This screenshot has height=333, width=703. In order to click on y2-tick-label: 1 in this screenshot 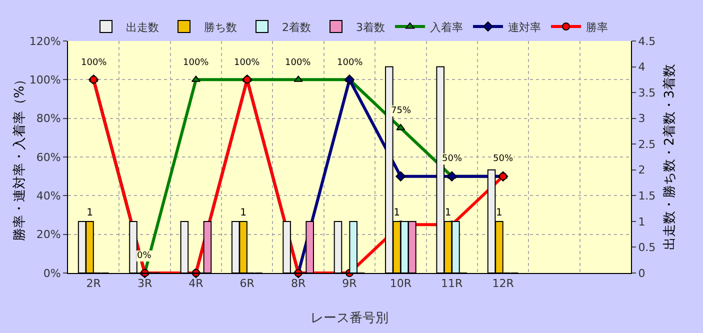, I will do `click(642, 221)`.